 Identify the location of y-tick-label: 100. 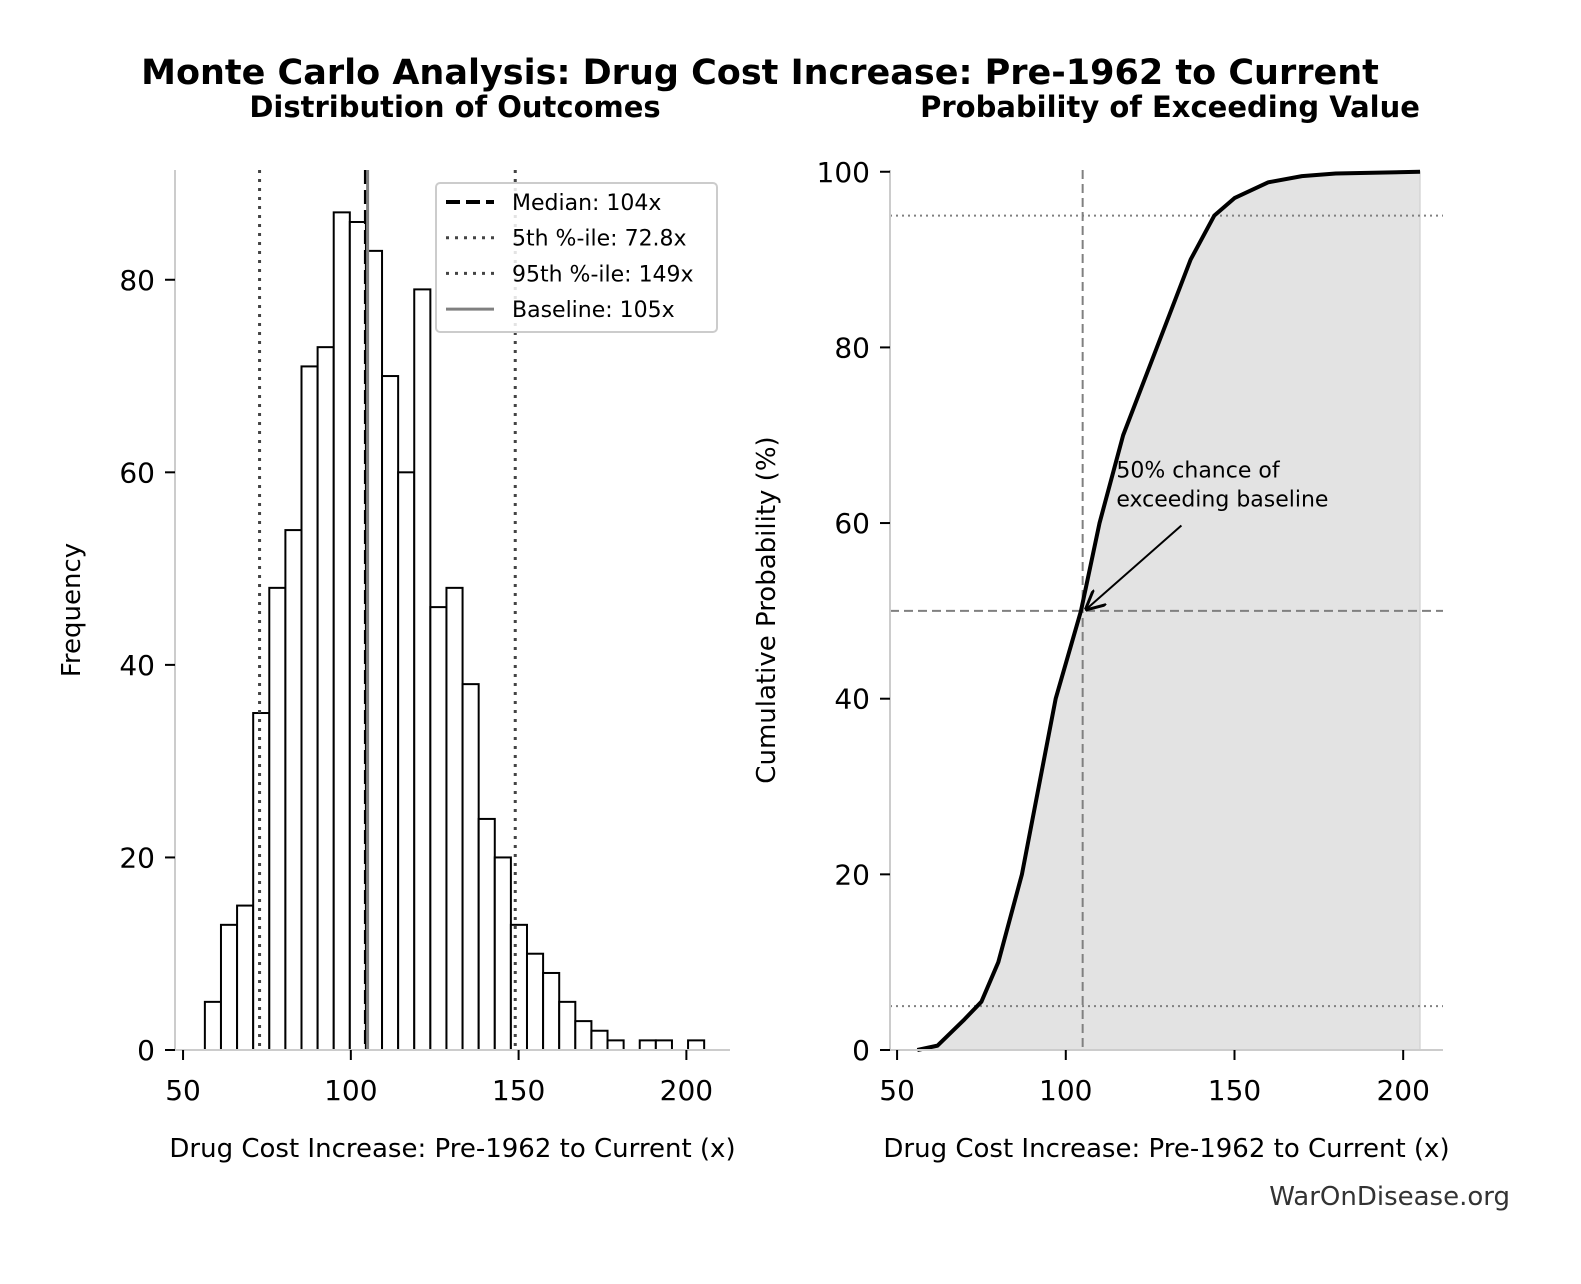
(843, 172).